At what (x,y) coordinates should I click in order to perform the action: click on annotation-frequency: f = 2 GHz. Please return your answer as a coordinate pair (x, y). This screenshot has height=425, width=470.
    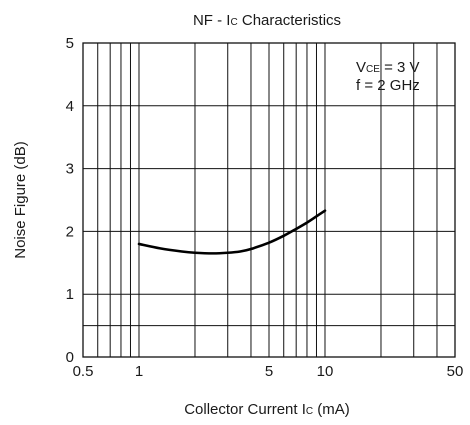
    Looking at the image, I should click on (388, 85).